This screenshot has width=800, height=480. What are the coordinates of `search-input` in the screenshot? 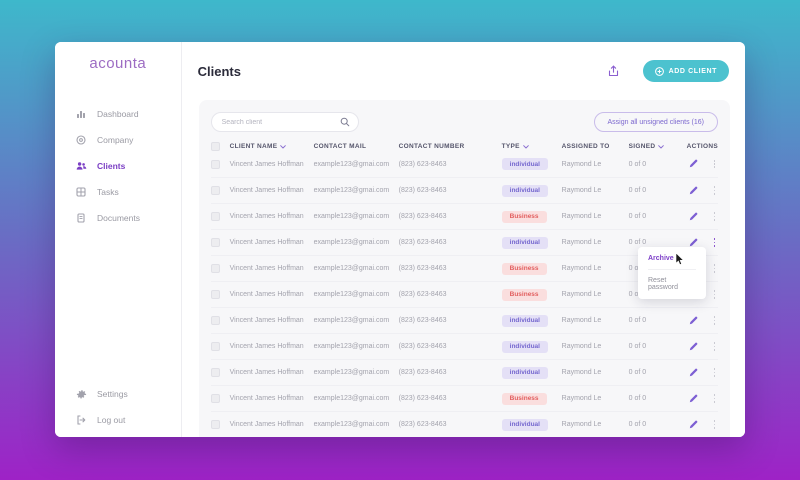 It's located at (280, 122).